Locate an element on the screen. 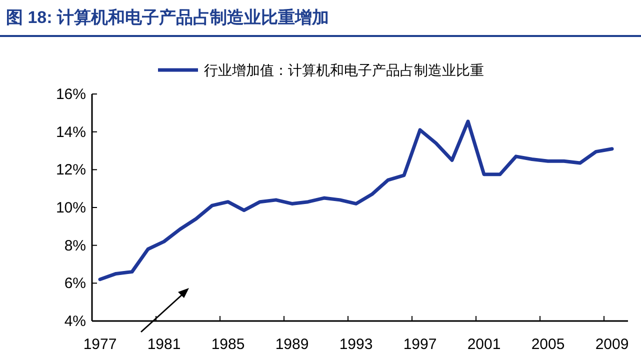  x-tick-label: 1997 is located at coordinates (420, 344).